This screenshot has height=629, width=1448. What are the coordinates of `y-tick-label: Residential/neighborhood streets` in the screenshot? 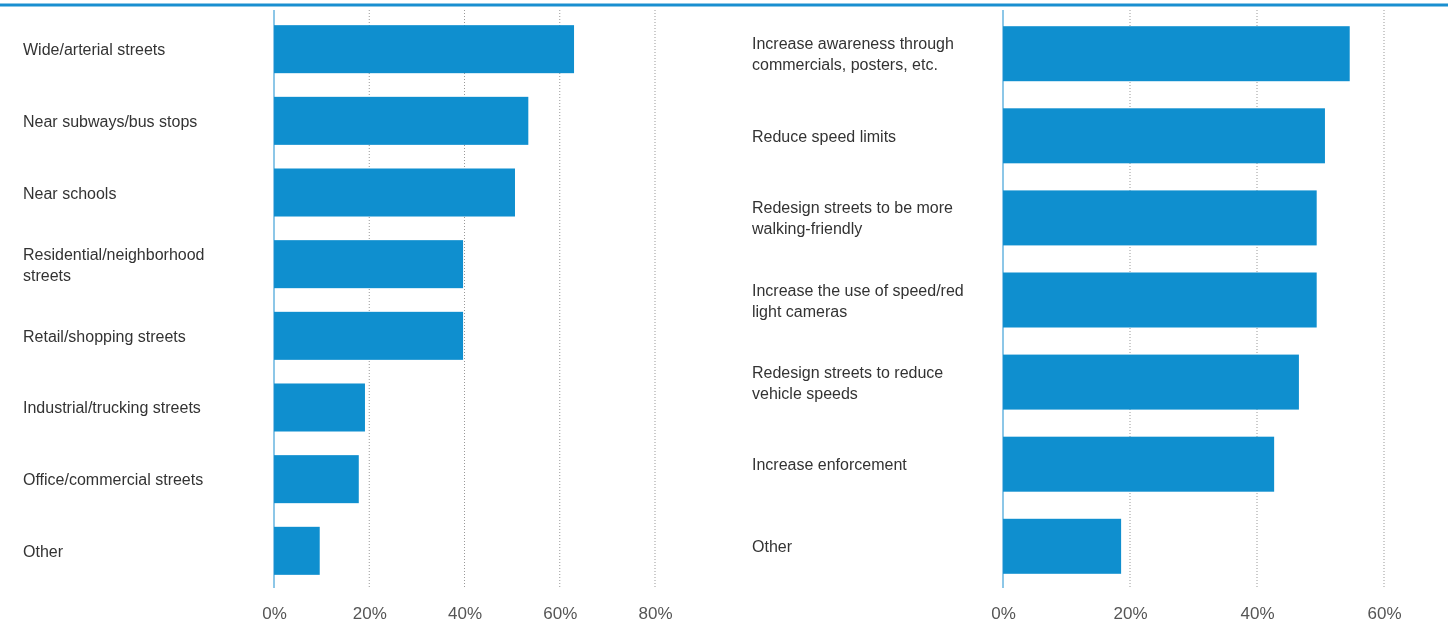 It's located at (114, 264).